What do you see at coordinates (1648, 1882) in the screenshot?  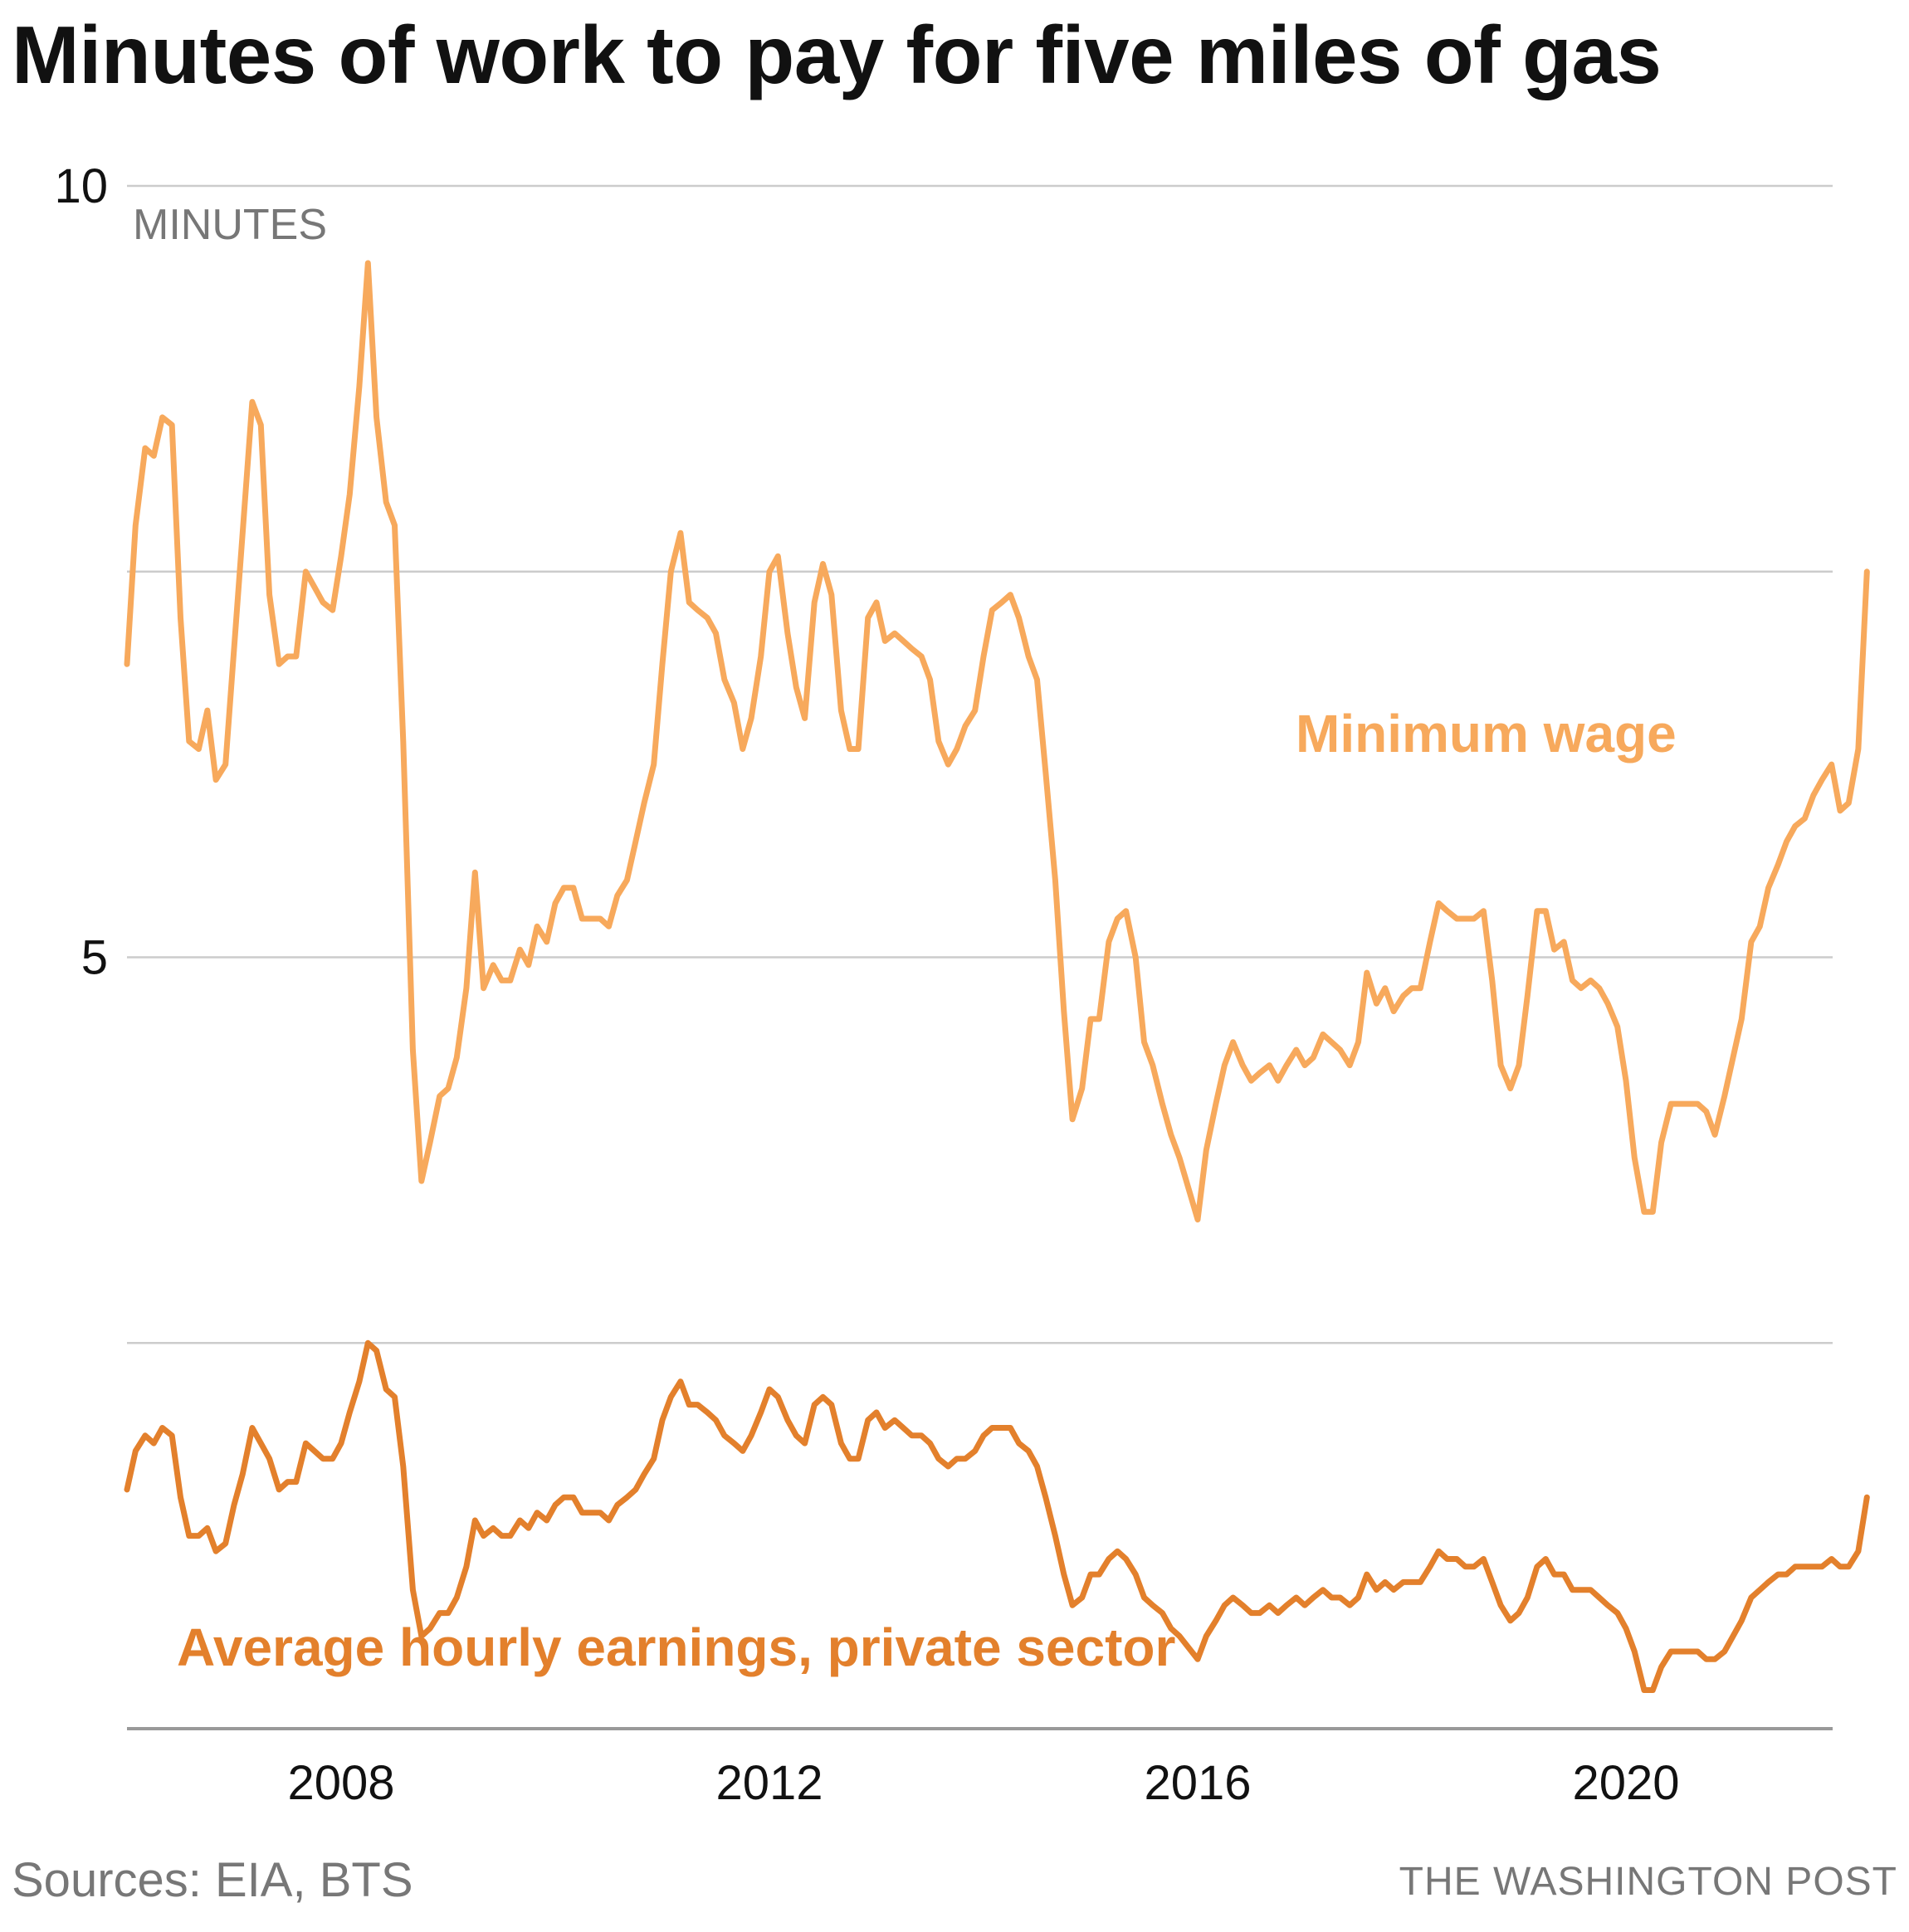 I see `publisher-credit: THE WASHINGTON POST` at bounding box center [1648, 1882].